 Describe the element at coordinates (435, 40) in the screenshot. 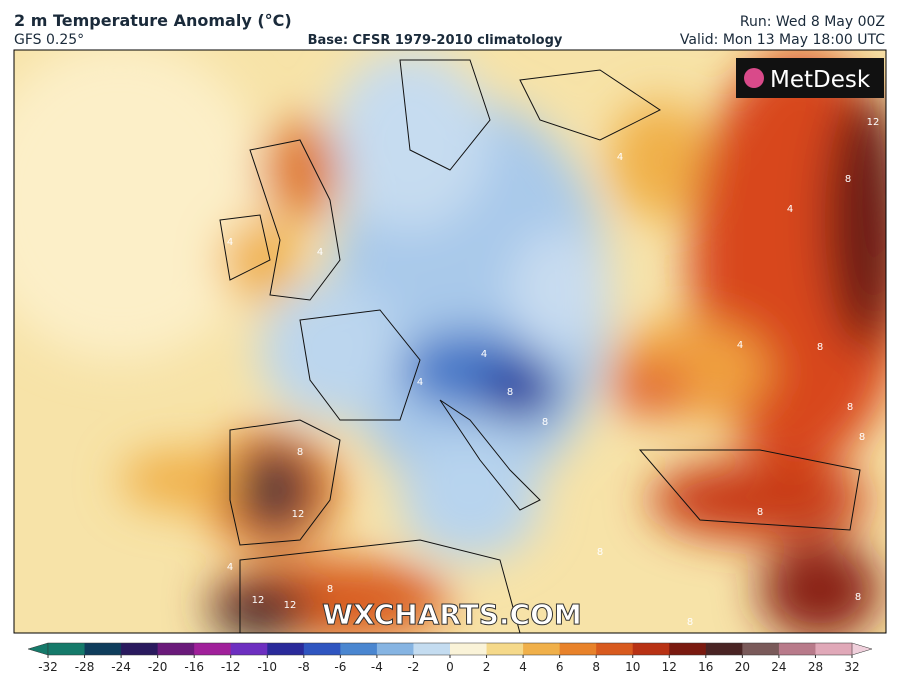

I see `base: Base: CFSR 1979-2010 climatology` at that location.